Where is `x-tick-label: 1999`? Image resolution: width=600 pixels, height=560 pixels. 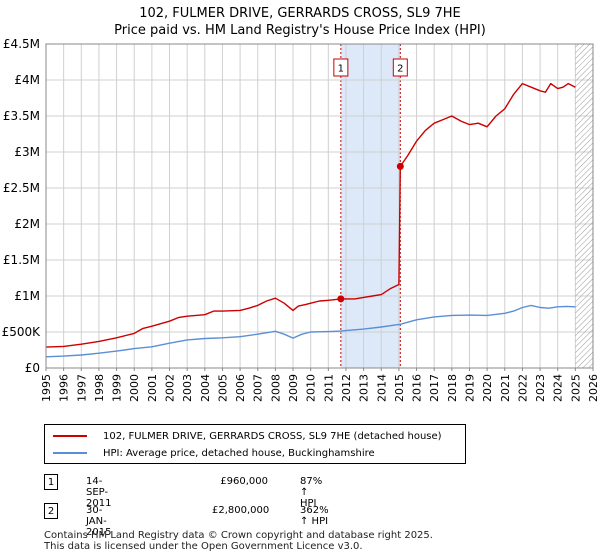
x-tick-label: 1999 is located at coordinates (117, 388).